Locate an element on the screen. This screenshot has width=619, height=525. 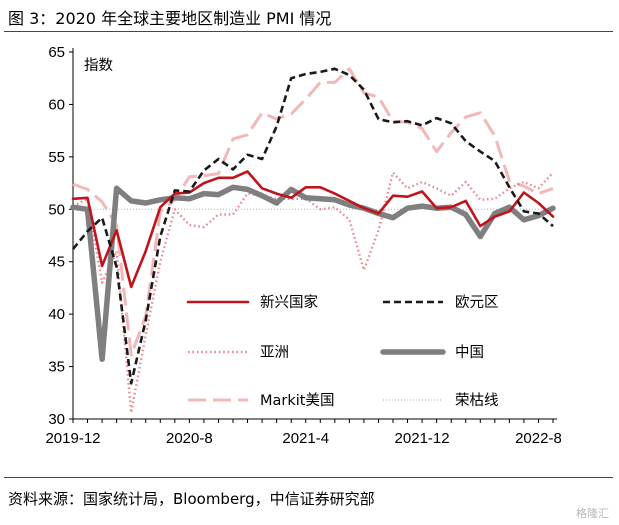
legend-label-1: 欧元区 is located at coordinates (477, 302).